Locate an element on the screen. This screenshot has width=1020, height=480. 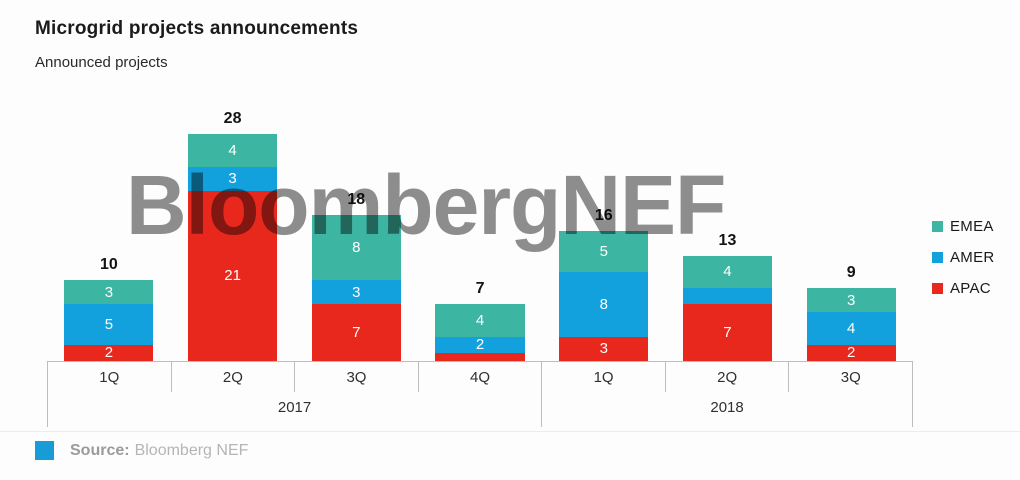
stacked-bar: 3 4 2 is located at coordinates (851, 324).